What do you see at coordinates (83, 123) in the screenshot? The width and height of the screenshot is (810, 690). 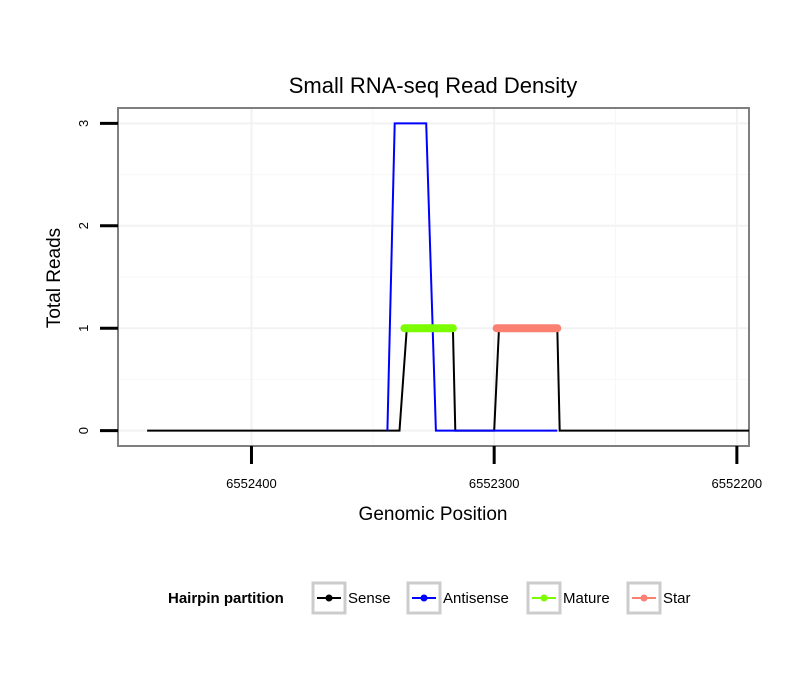 I see `y-tick-label: 3` at bounding box center [83, 123].